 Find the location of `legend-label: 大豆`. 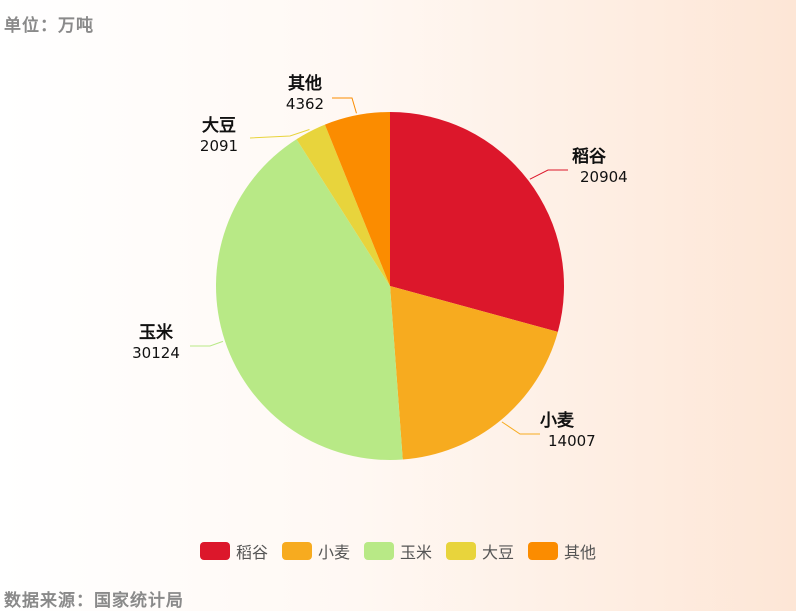

legend-label: 大豆 is located at coordinates (498, 552).